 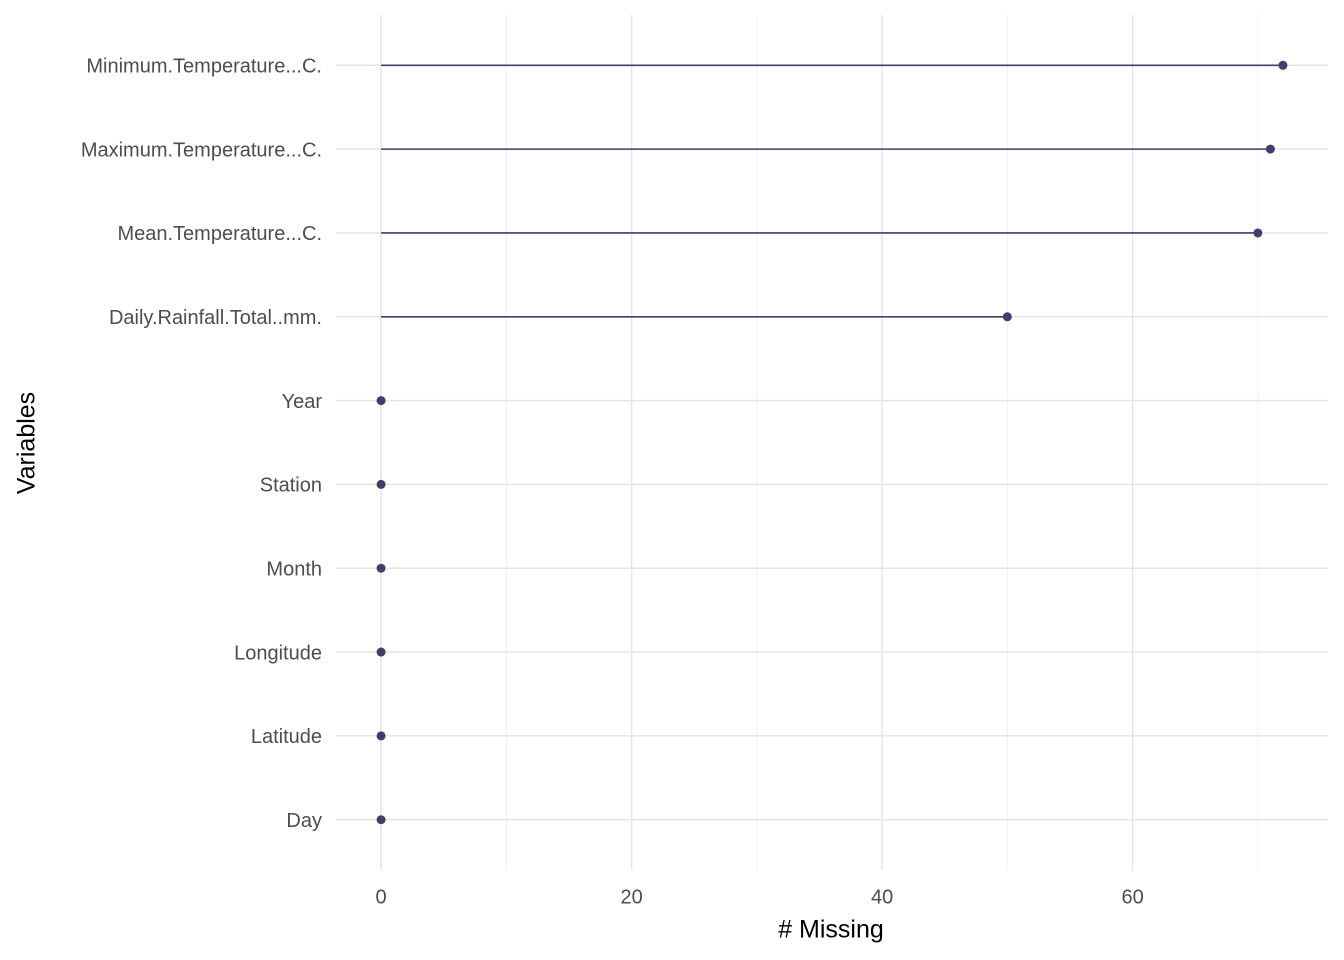 What do you see at coordinates (27, 443) in the screenshot?
I see `y-axis-title: Variables` at bounding box center [27, 443].